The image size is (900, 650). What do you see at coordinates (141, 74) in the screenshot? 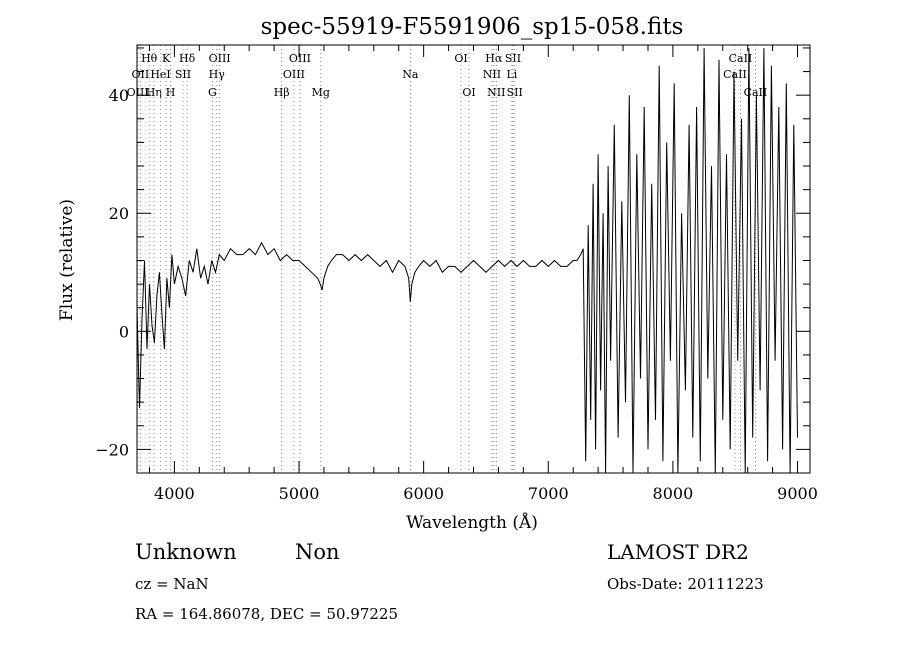
I see `marker-label: OII` at bounding box center [141, 74].